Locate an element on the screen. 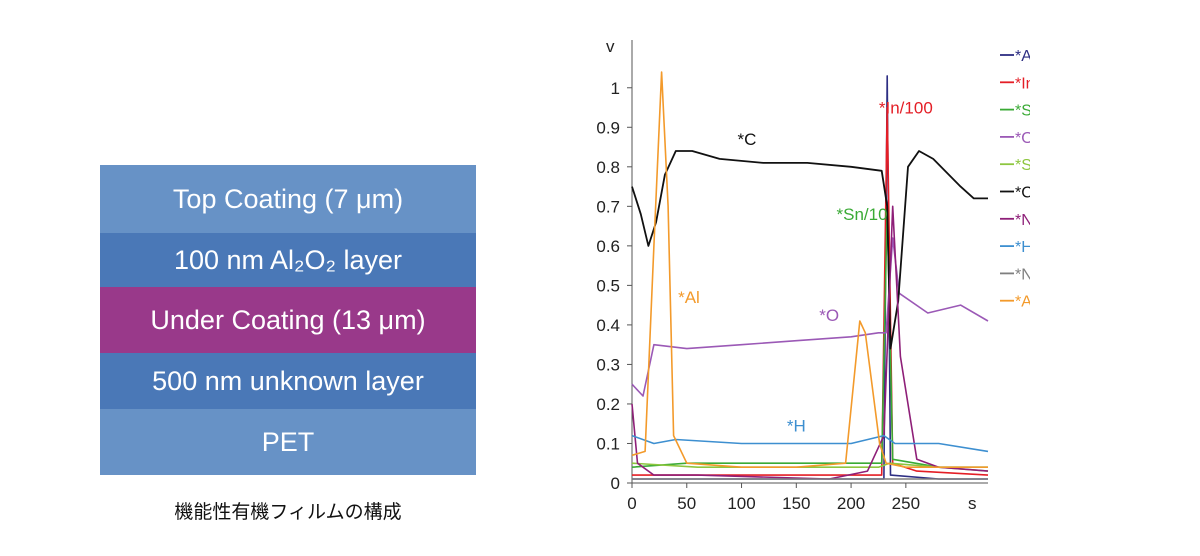  legend-entry: *Na is located at coordinates (1022, 274).